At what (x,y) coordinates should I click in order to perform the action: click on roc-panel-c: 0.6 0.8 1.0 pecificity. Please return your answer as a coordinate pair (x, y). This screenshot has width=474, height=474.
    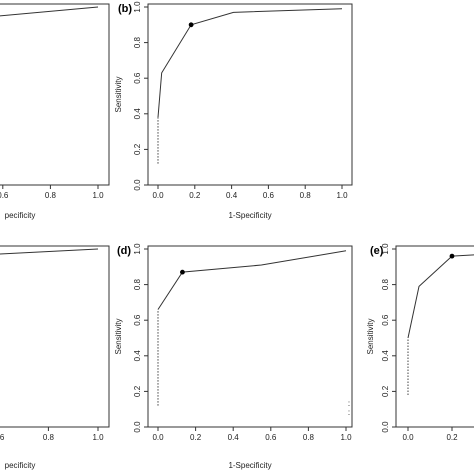
    Looking at the image, I should click on (55, 357).